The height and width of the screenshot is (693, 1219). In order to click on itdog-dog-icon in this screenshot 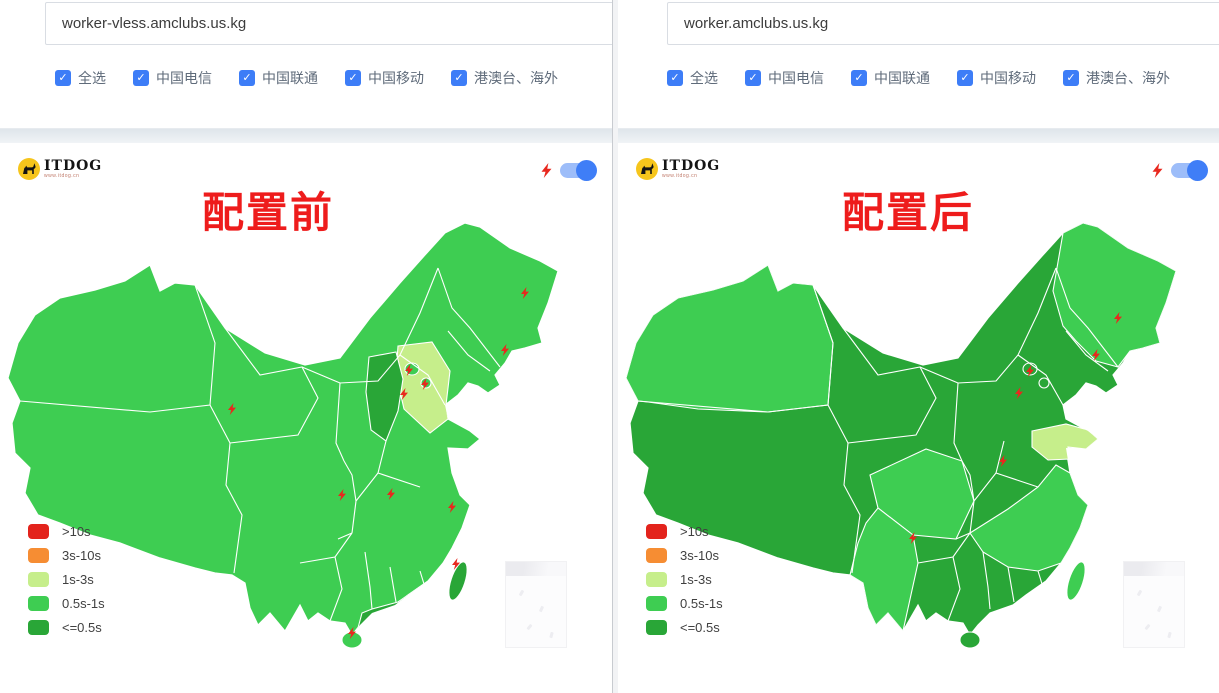, I will do `click(29, 169)`.